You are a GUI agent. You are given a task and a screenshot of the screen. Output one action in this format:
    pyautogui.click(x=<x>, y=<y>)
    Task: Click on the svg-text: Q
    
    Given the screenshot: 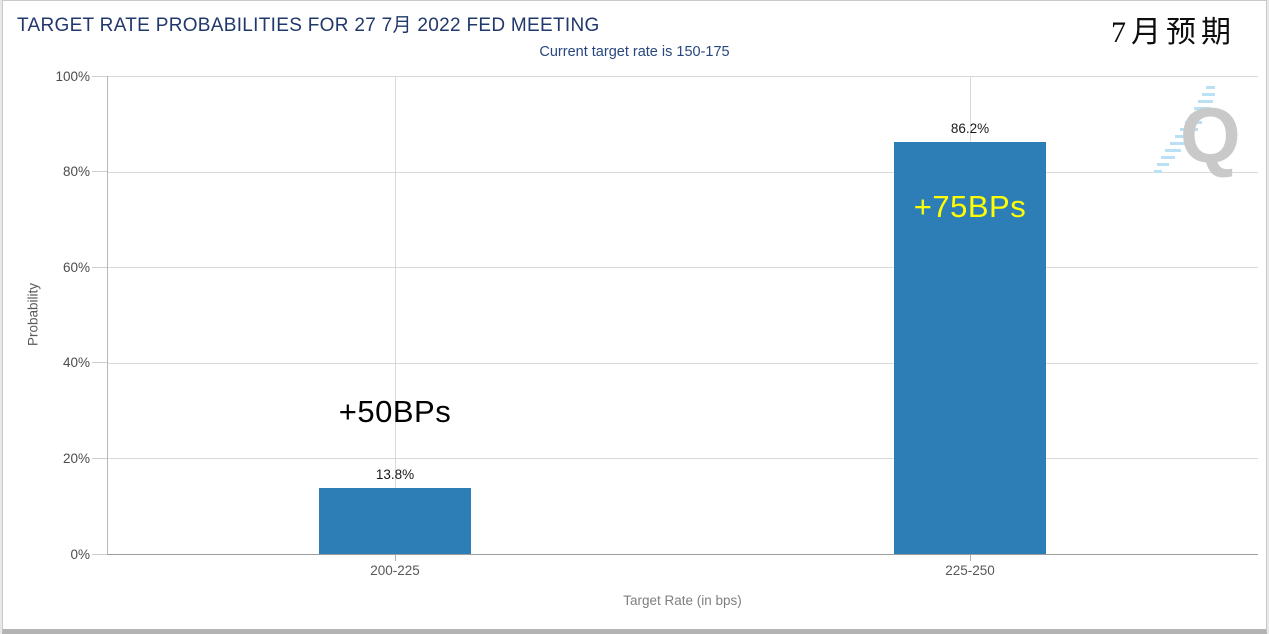 What is the action you would take?
    pyautogui.click(x=1210, y=135)
    